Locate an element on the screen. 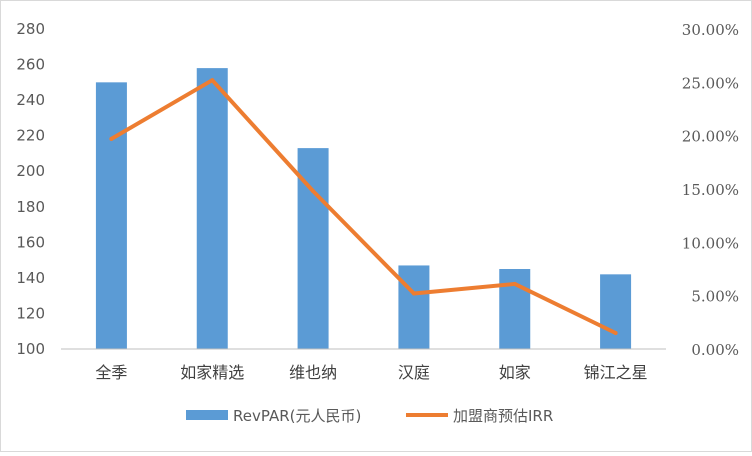  left-tick-label: 160 is located at coordinates (30, 242).